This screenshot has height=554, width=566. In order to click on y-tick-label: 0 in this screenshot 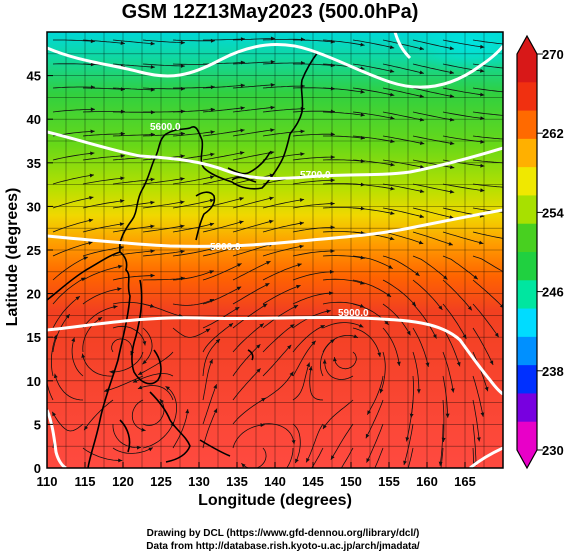, I will do `click(37, 468)`.